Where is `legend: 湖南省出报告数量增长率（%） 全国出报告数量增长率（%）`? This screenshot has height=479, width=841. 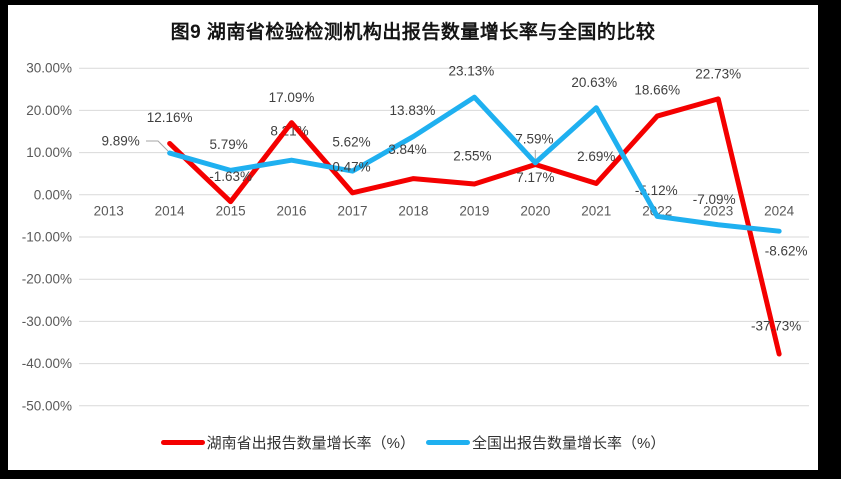 legend: 湖南省出报告数量增长率（%） 全国出报告数量增长率（%） is located at coordinates (413, 442).